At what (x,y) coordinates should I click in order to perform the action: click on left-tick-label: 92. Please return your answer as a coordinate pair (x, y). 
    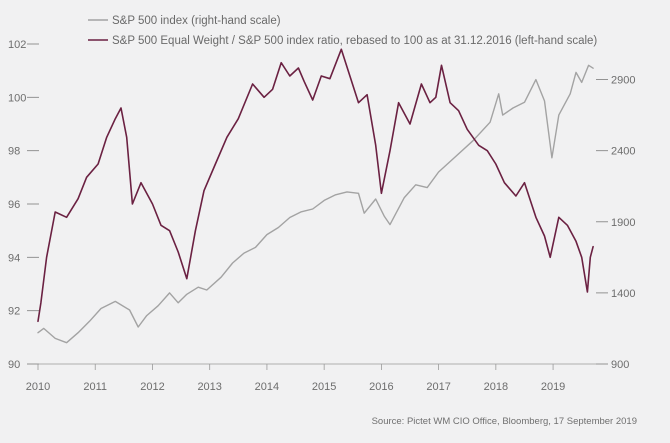
    Looking at the image, I should click on (14, 312).